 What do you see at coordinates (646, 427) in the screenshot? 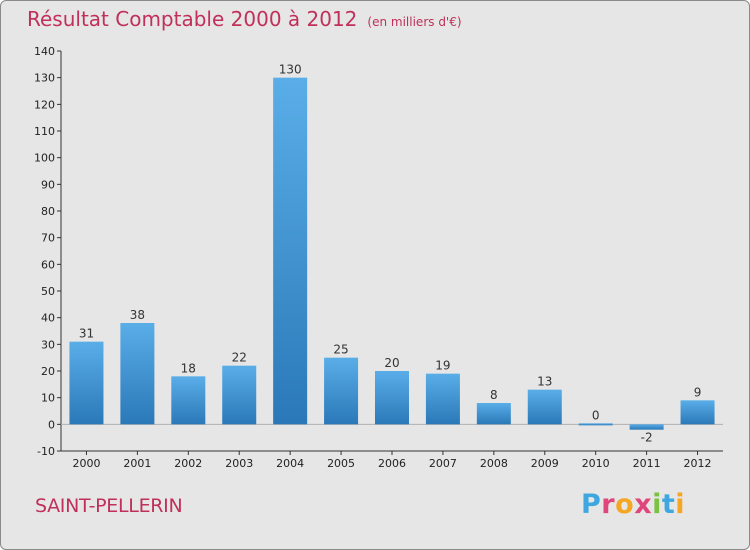
I see `bar-2011` at bounding box center [646, 427].